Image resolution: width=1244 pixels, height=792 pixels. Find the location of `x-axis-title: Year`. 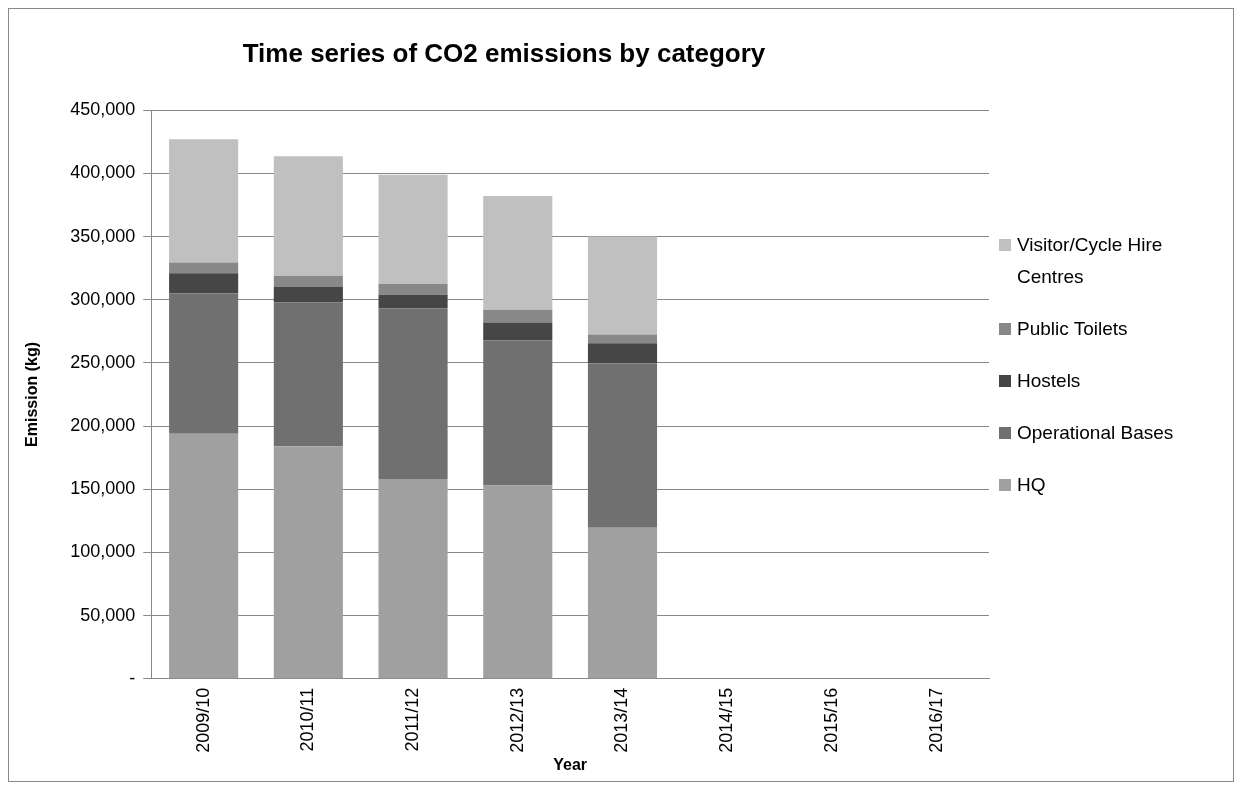

x-axis-title: Year is located at coordinates (570, 764).